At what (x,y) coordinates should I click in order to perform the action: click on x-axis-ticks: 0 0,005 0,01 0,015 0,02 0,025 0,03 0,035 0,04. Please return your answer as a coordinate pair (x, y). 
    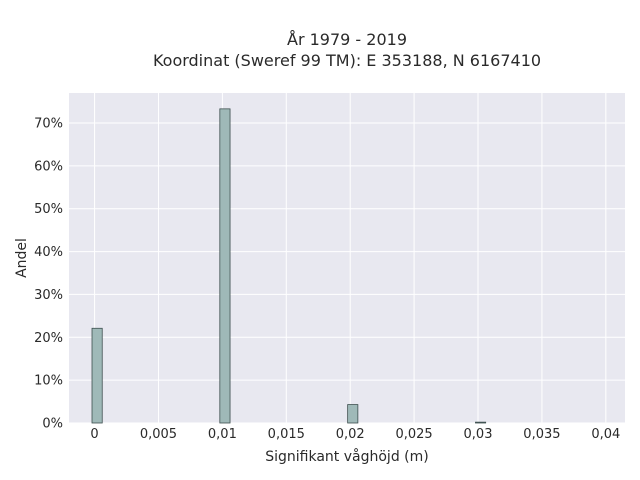
    Looking at the image, I should click on (355, 434).